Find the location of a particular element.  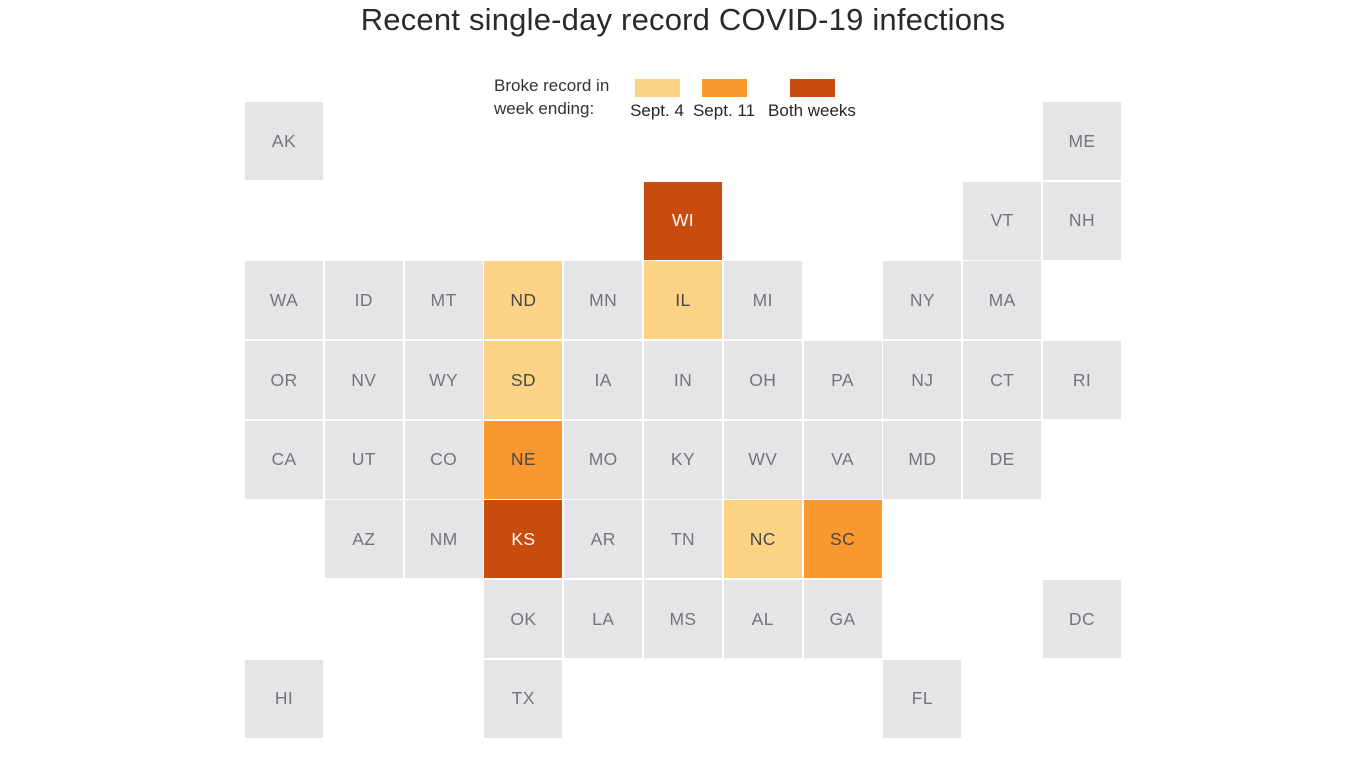

state-label: KS is located at coordinates (523, 538).